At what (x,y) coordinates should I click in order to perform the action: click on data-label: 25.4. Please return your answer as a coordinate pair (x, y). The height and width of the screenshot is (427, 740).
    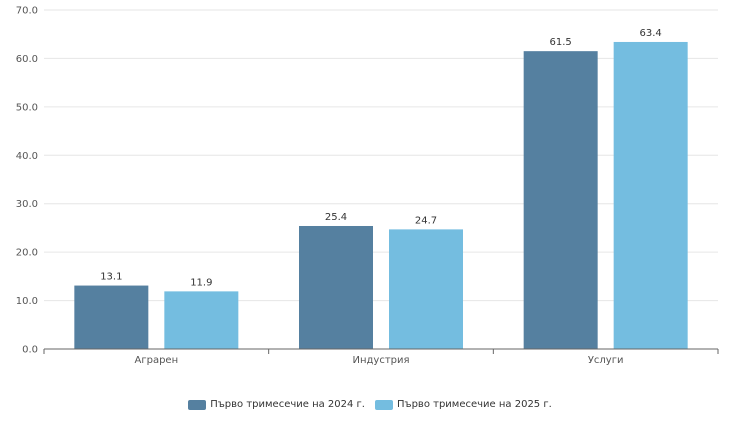
    Looking at the image, I should click on (336, 217).